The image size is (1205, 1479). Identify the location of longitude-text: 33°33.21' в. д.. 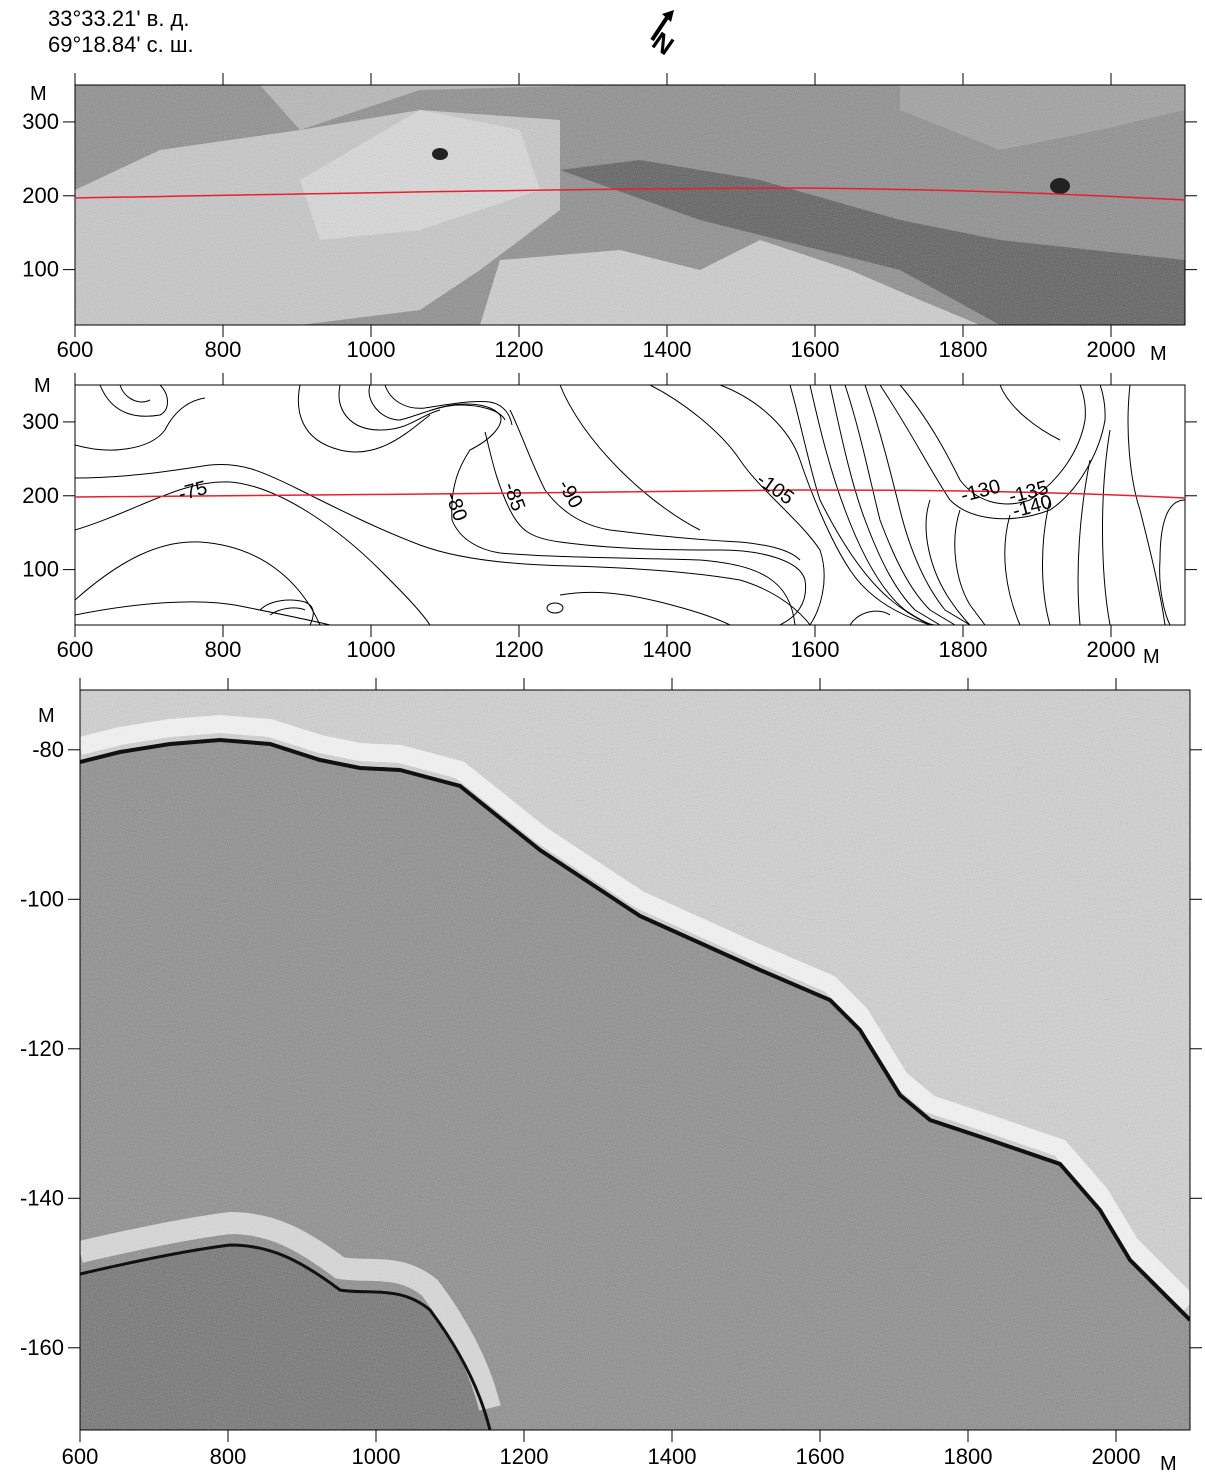
(119, 18).